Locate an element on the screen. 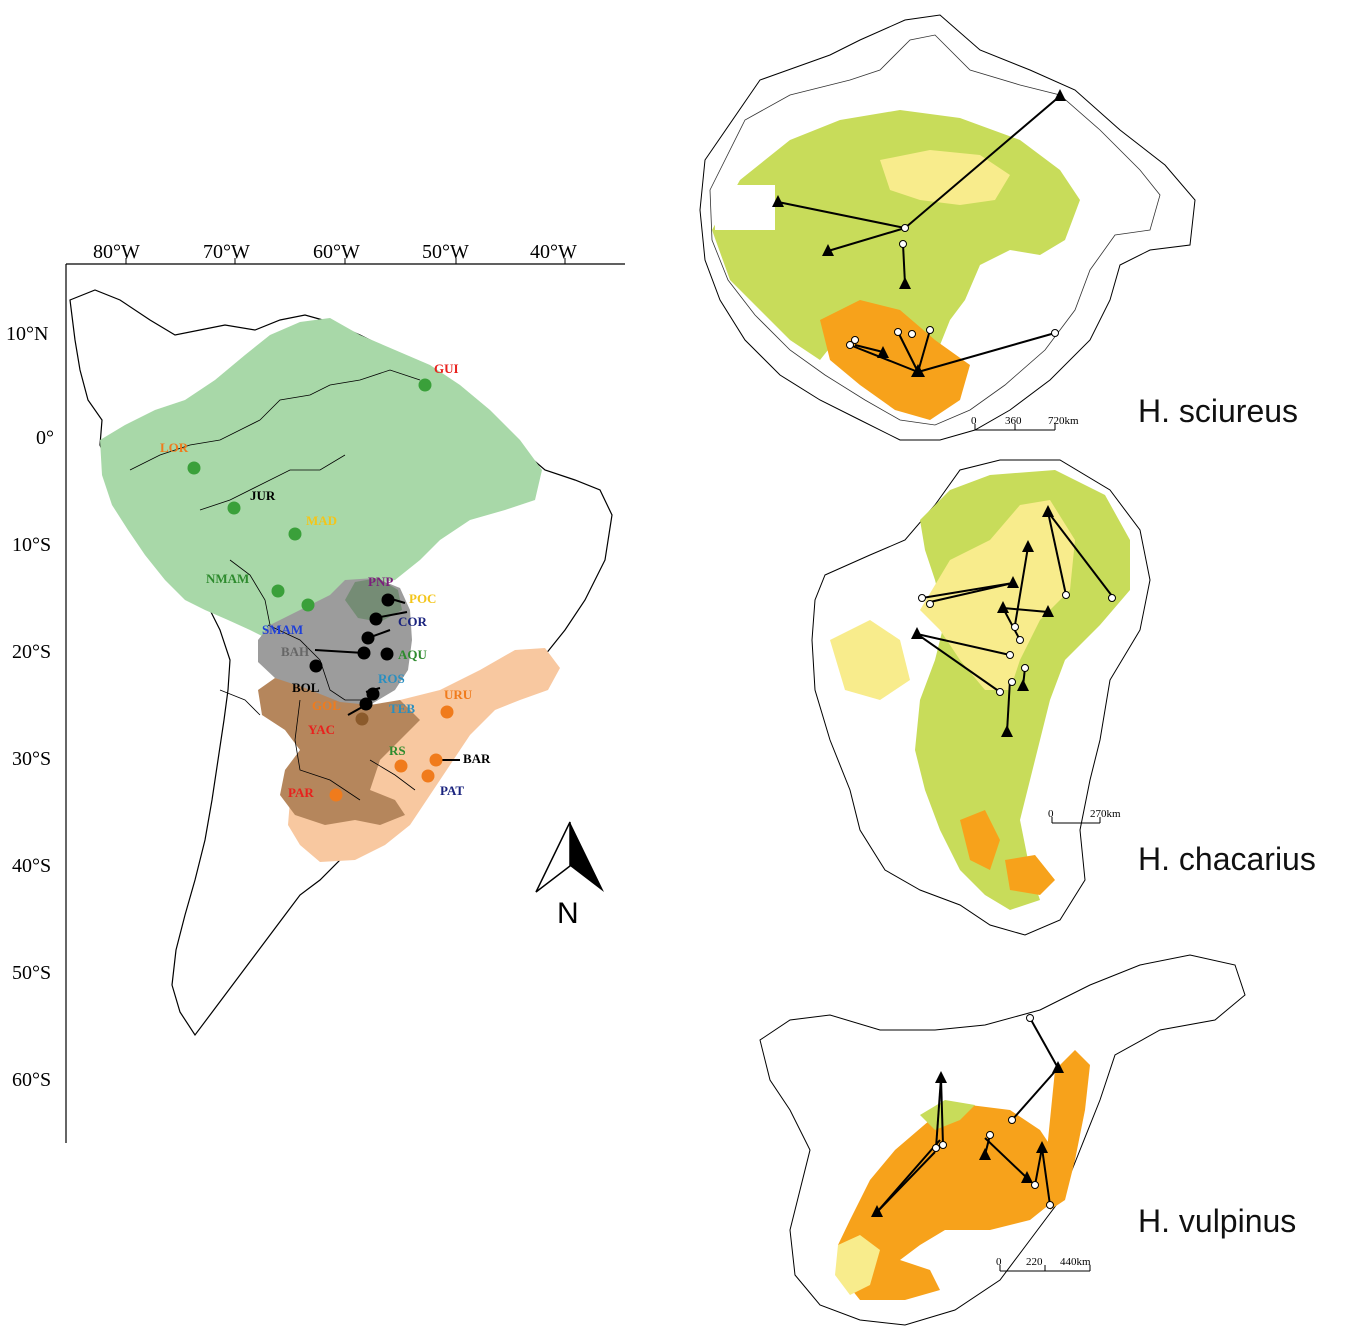 The image size is (1346, 1333). panel-chacarius: 0 270km H. chacarius is located at coordinates (1063, 697).